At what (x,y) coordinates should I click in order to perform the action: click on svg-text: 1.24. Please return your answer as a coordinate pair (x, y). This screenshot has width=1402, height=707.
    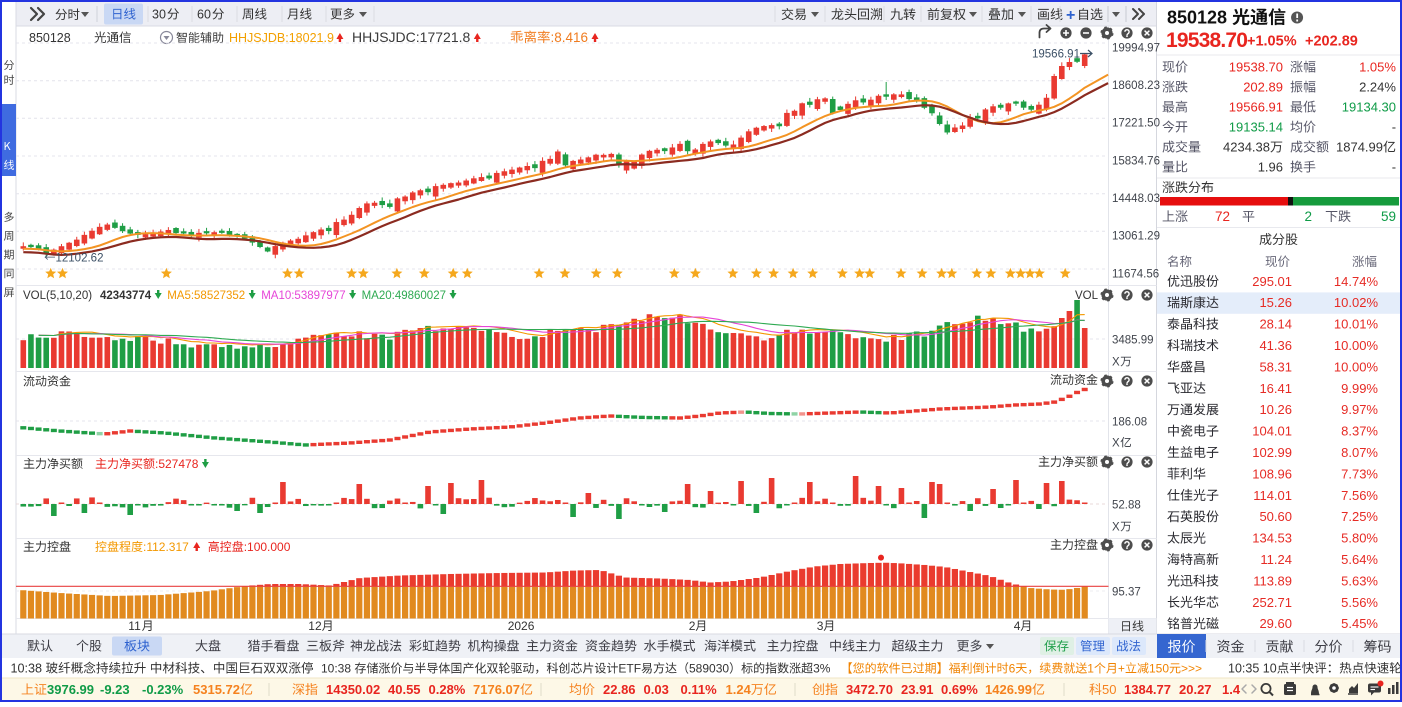
    Looking at the image, I should click on (739, 689).